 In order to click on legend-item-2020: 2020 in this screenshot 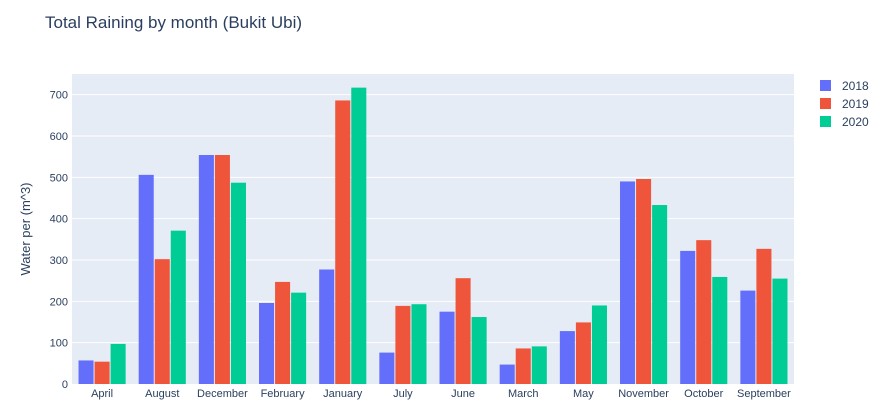, I will do `click(844, 122)`.